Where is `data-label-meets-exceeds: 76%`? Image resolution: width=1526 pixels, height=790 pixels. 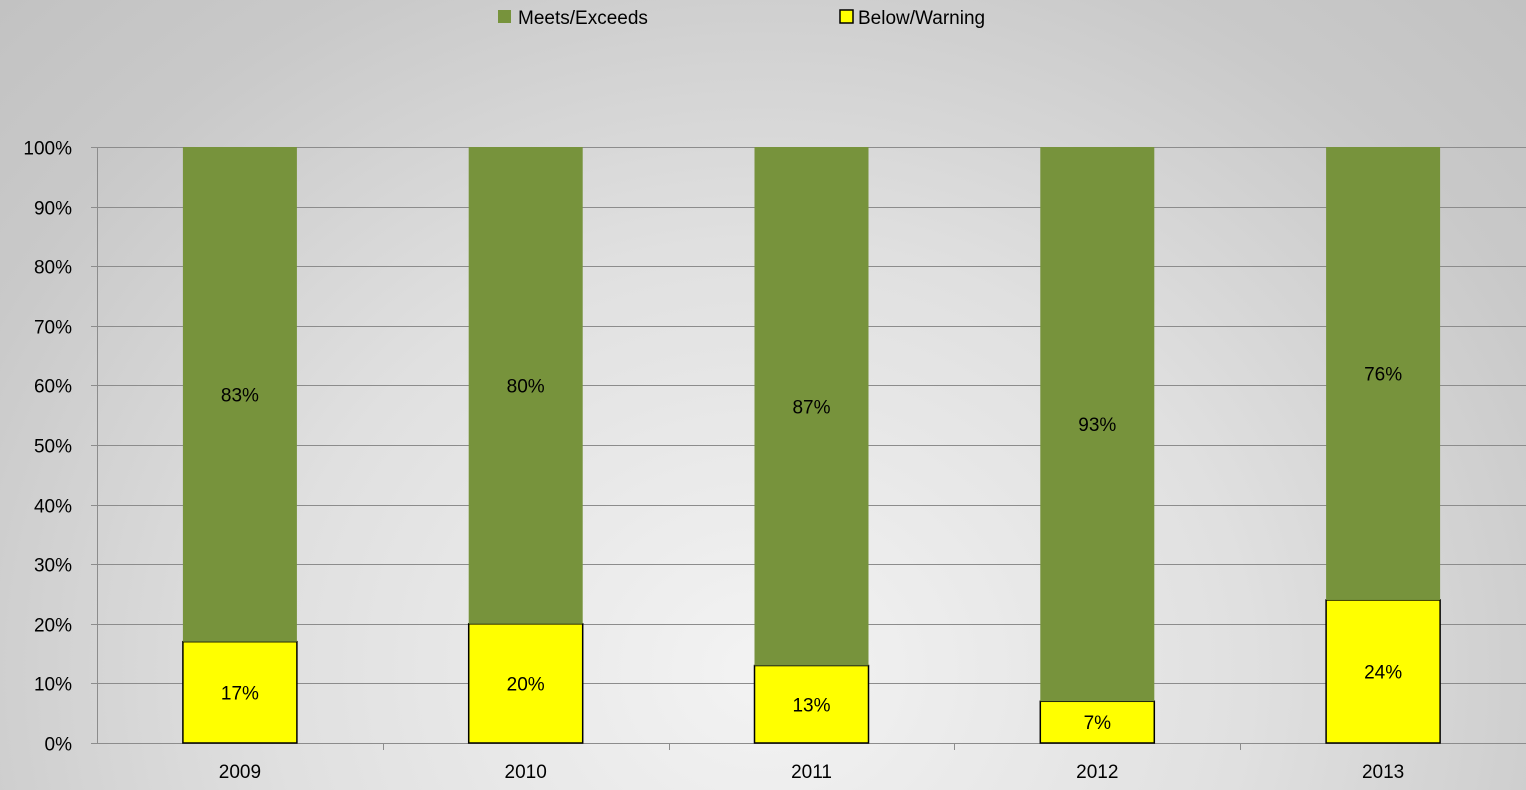
data-label-meets-exceeds: 76% is located at coordinates (1383, 374).